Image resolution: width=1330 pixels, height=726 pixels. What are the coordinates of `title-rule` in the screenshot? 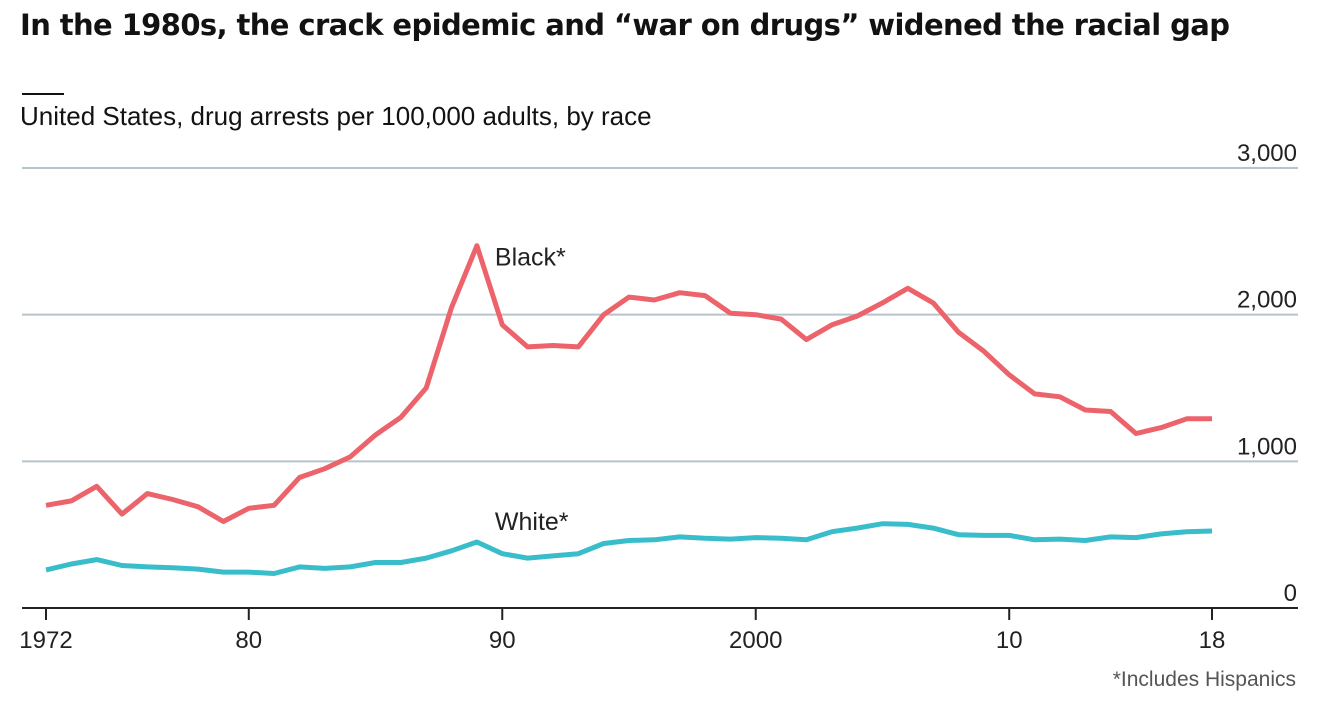 It's located at (43, 94).